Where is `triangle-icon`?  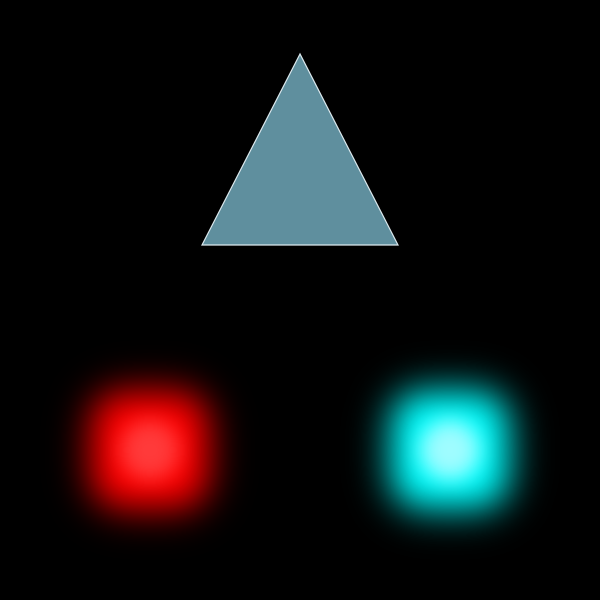 triangle-icon is located at coordinates (300, 149).